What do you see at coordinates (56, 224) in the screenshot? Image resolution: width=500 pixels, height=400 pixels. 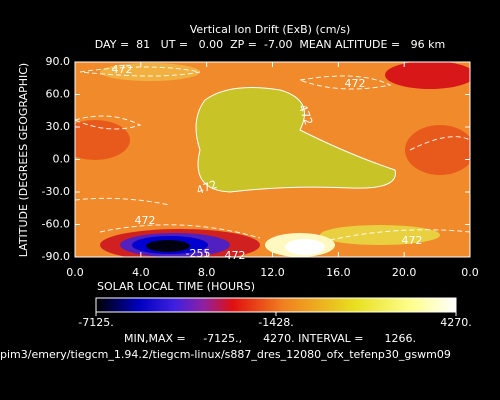 I see `y-tick-label: -60.0` at bounding box center [56, 224].